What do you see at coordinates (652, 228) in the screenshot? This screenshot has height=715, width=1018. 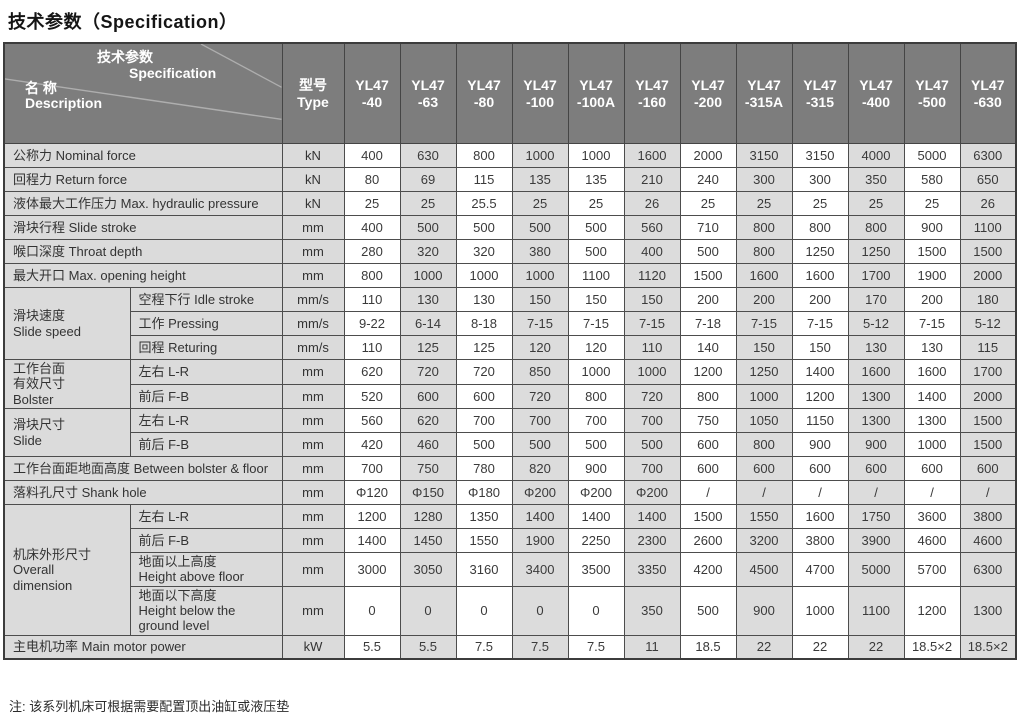 I see `value-cell: 560` at bounding box center [652, 228].